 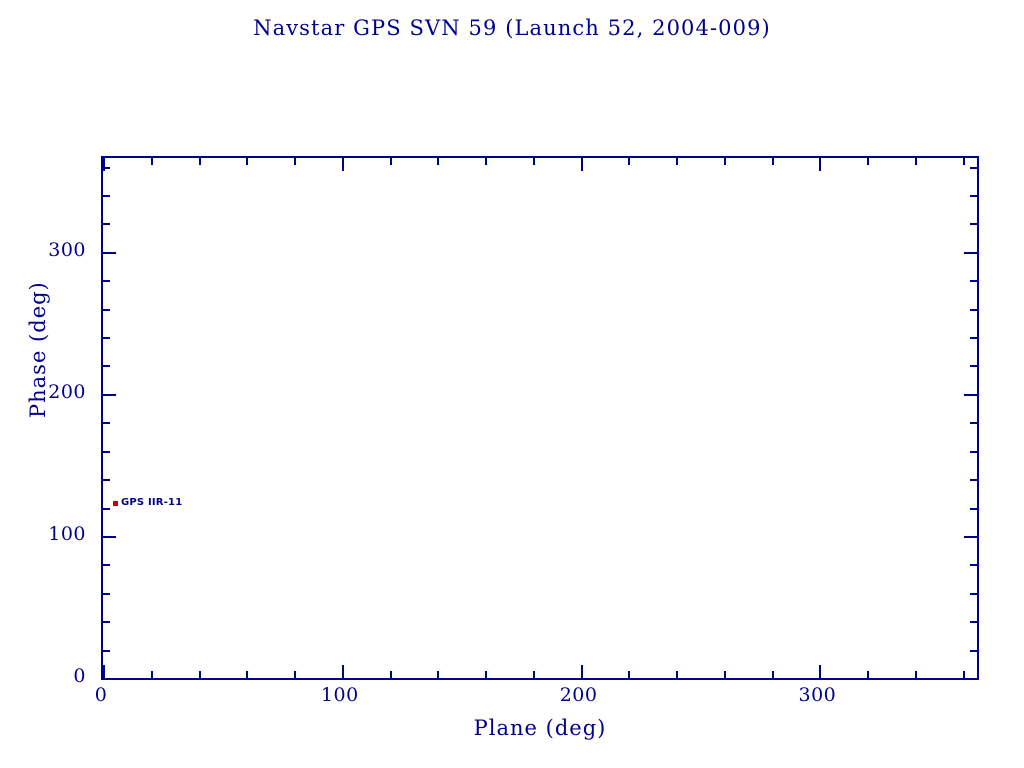 What do you see at coordinates (79, 676) in the screenshot?
I see `y-tick-label: 0` at bounding box center [79, 676].